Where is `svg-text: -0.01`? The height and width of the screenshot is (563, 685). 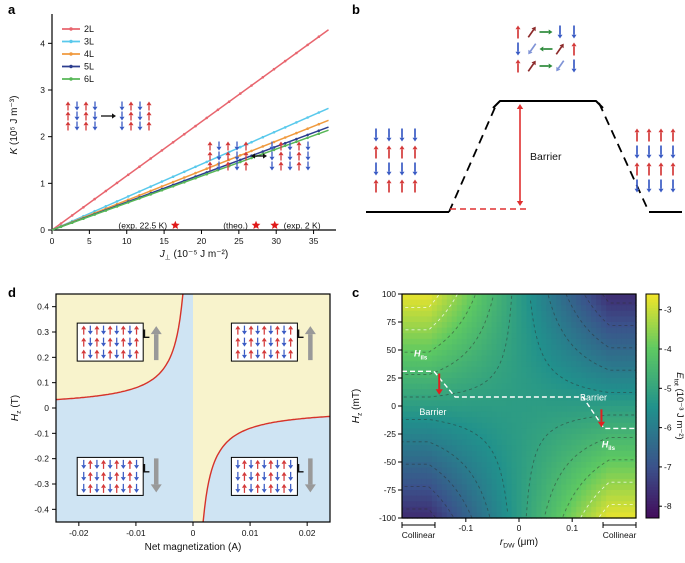
svg-text: -0.01 is located at coordinates (136, 533).